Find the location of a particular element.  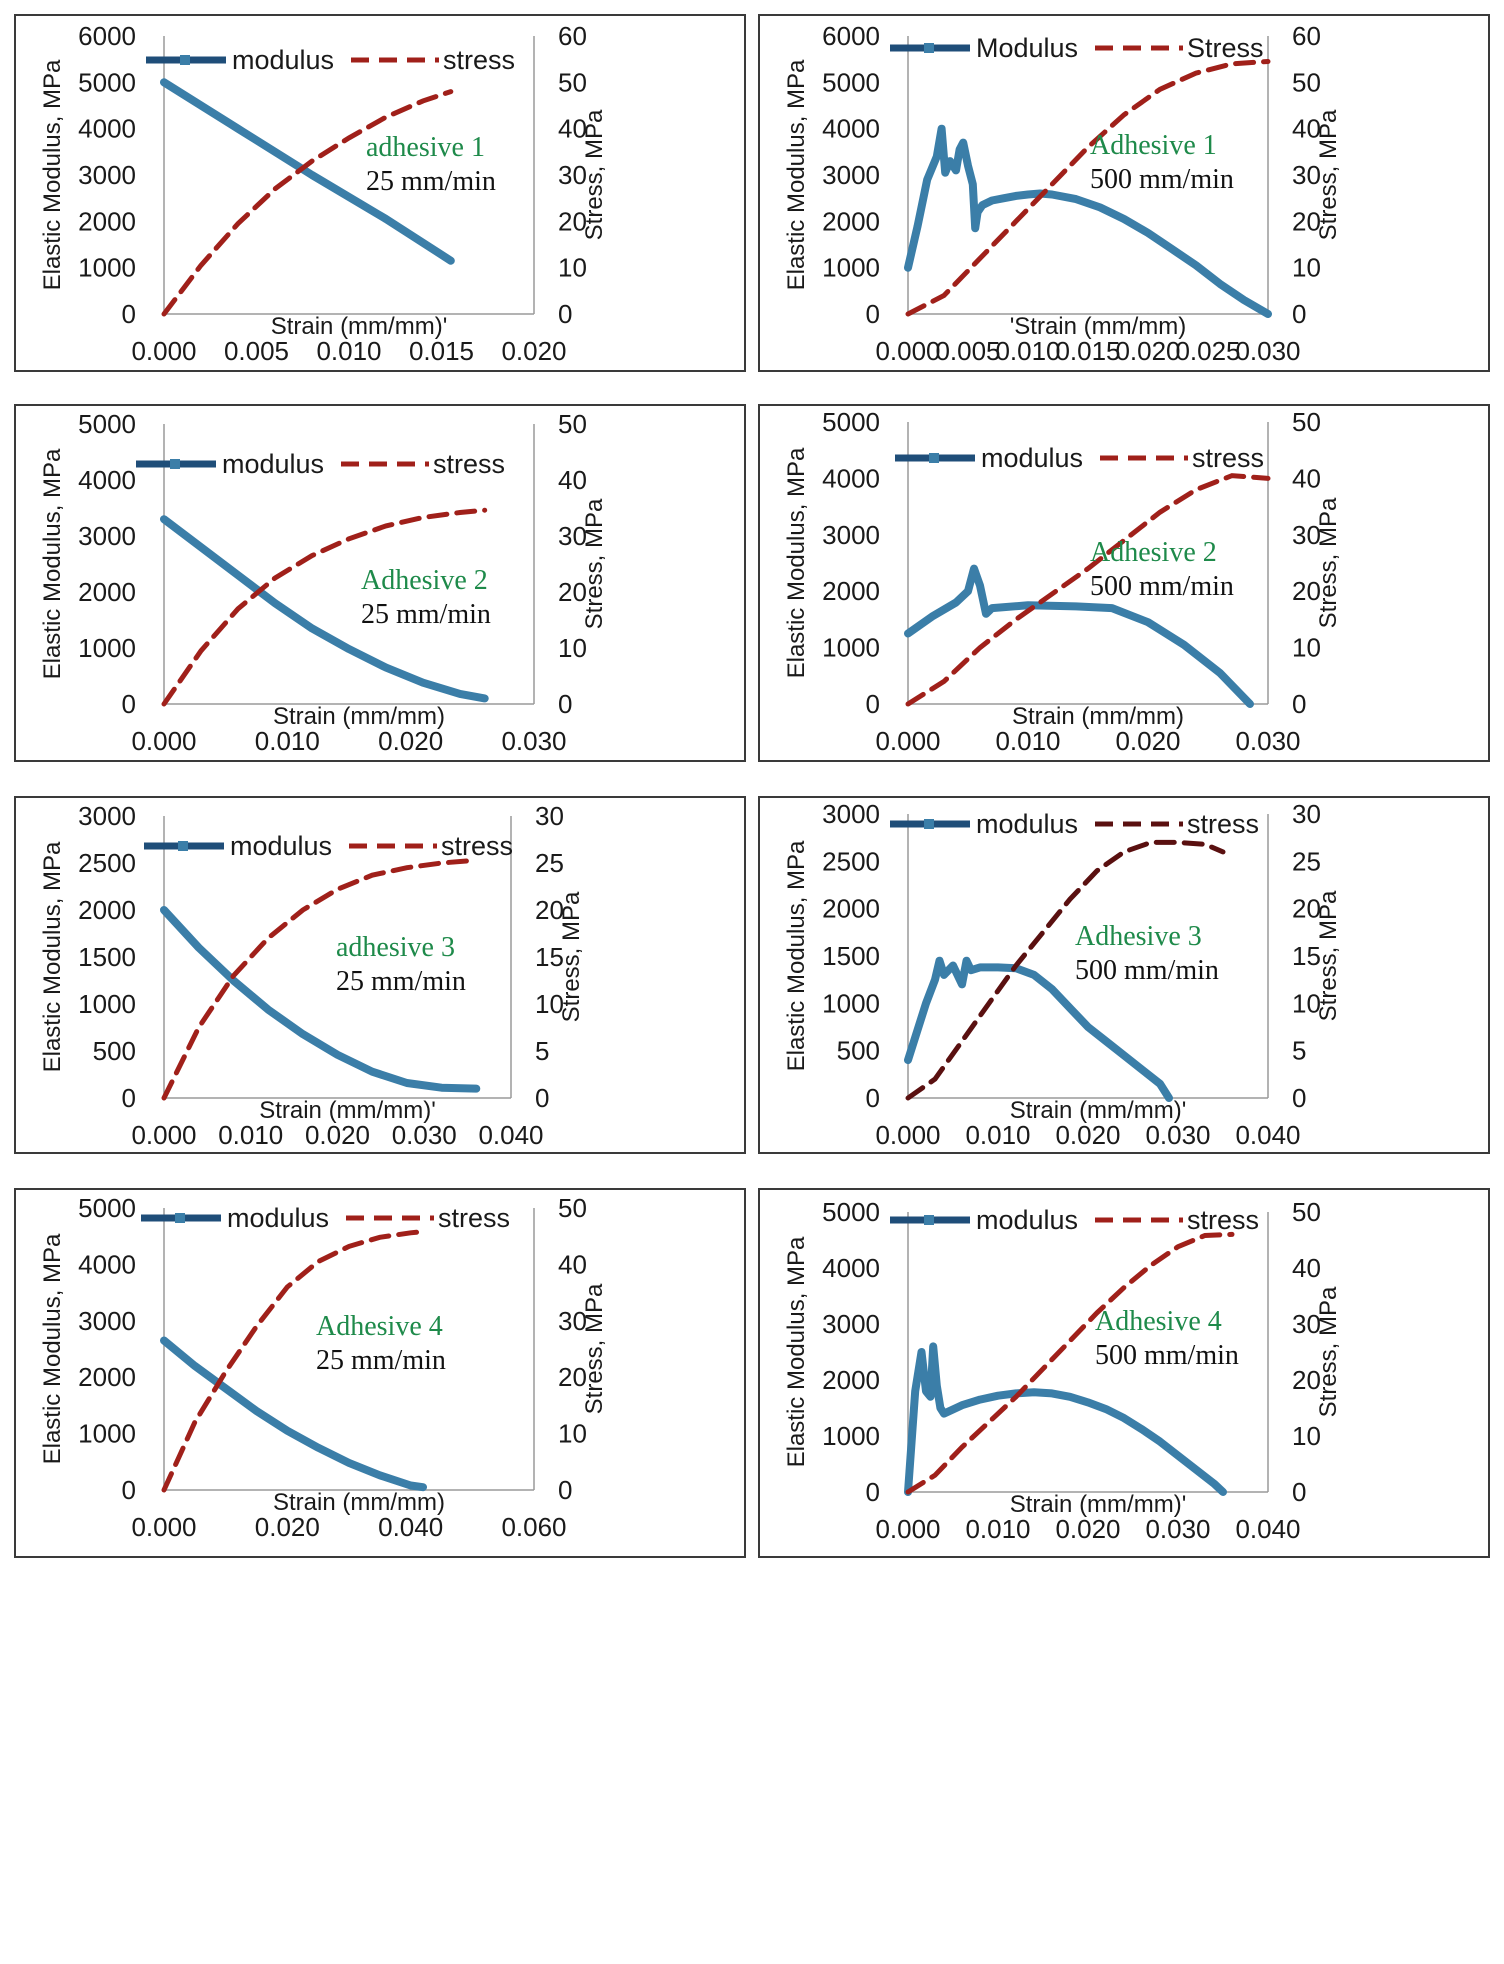

x-axis-label: 'Strain (mm/mm) is located at coordinates (1098, 326).